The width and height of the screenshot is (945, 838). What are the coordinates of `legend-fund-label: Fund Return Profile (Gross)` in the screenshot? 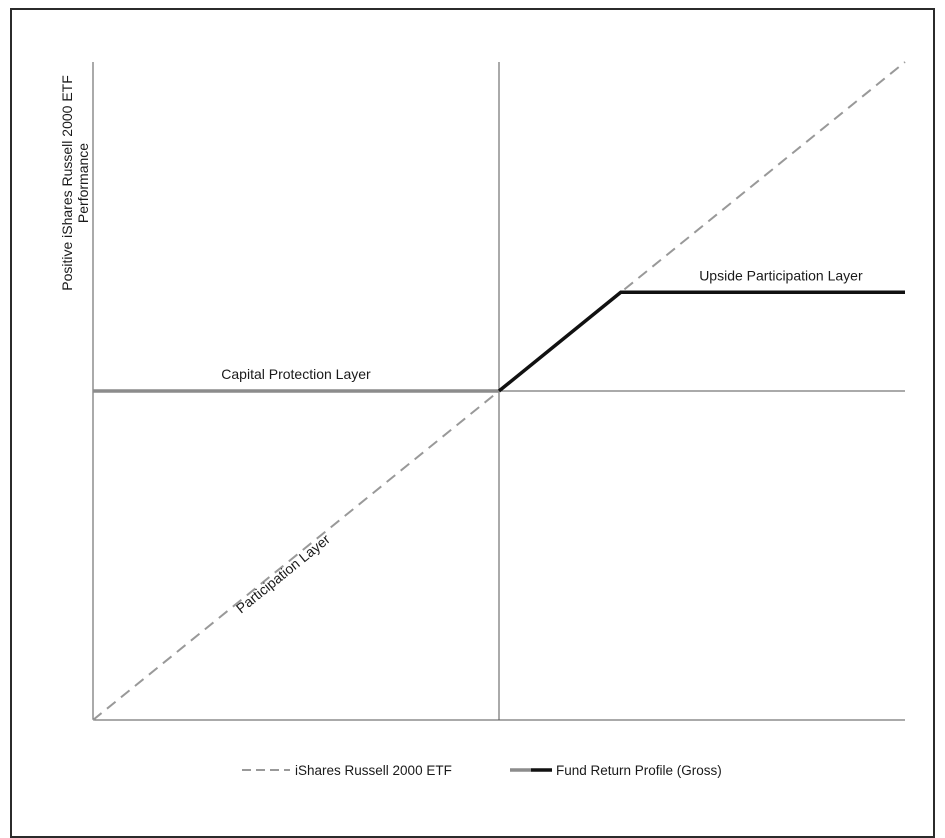 It's located at (639, 770).